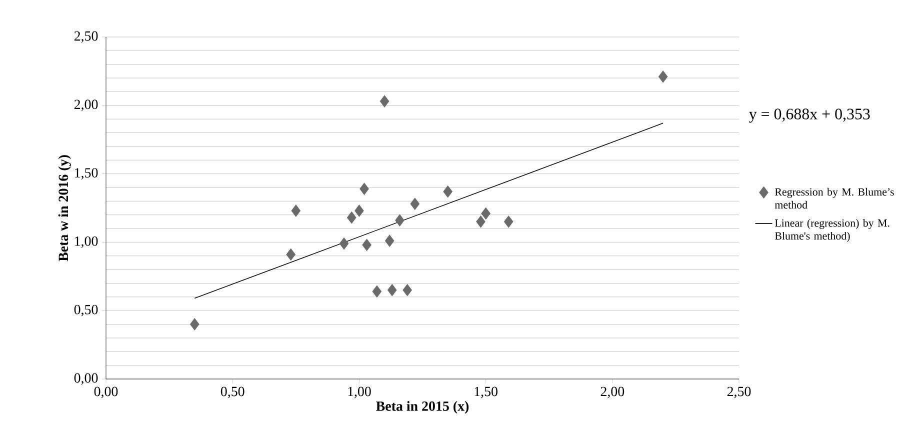  I want to click on x-axis-title: Beta in 2015 (x), so click(422, 407).